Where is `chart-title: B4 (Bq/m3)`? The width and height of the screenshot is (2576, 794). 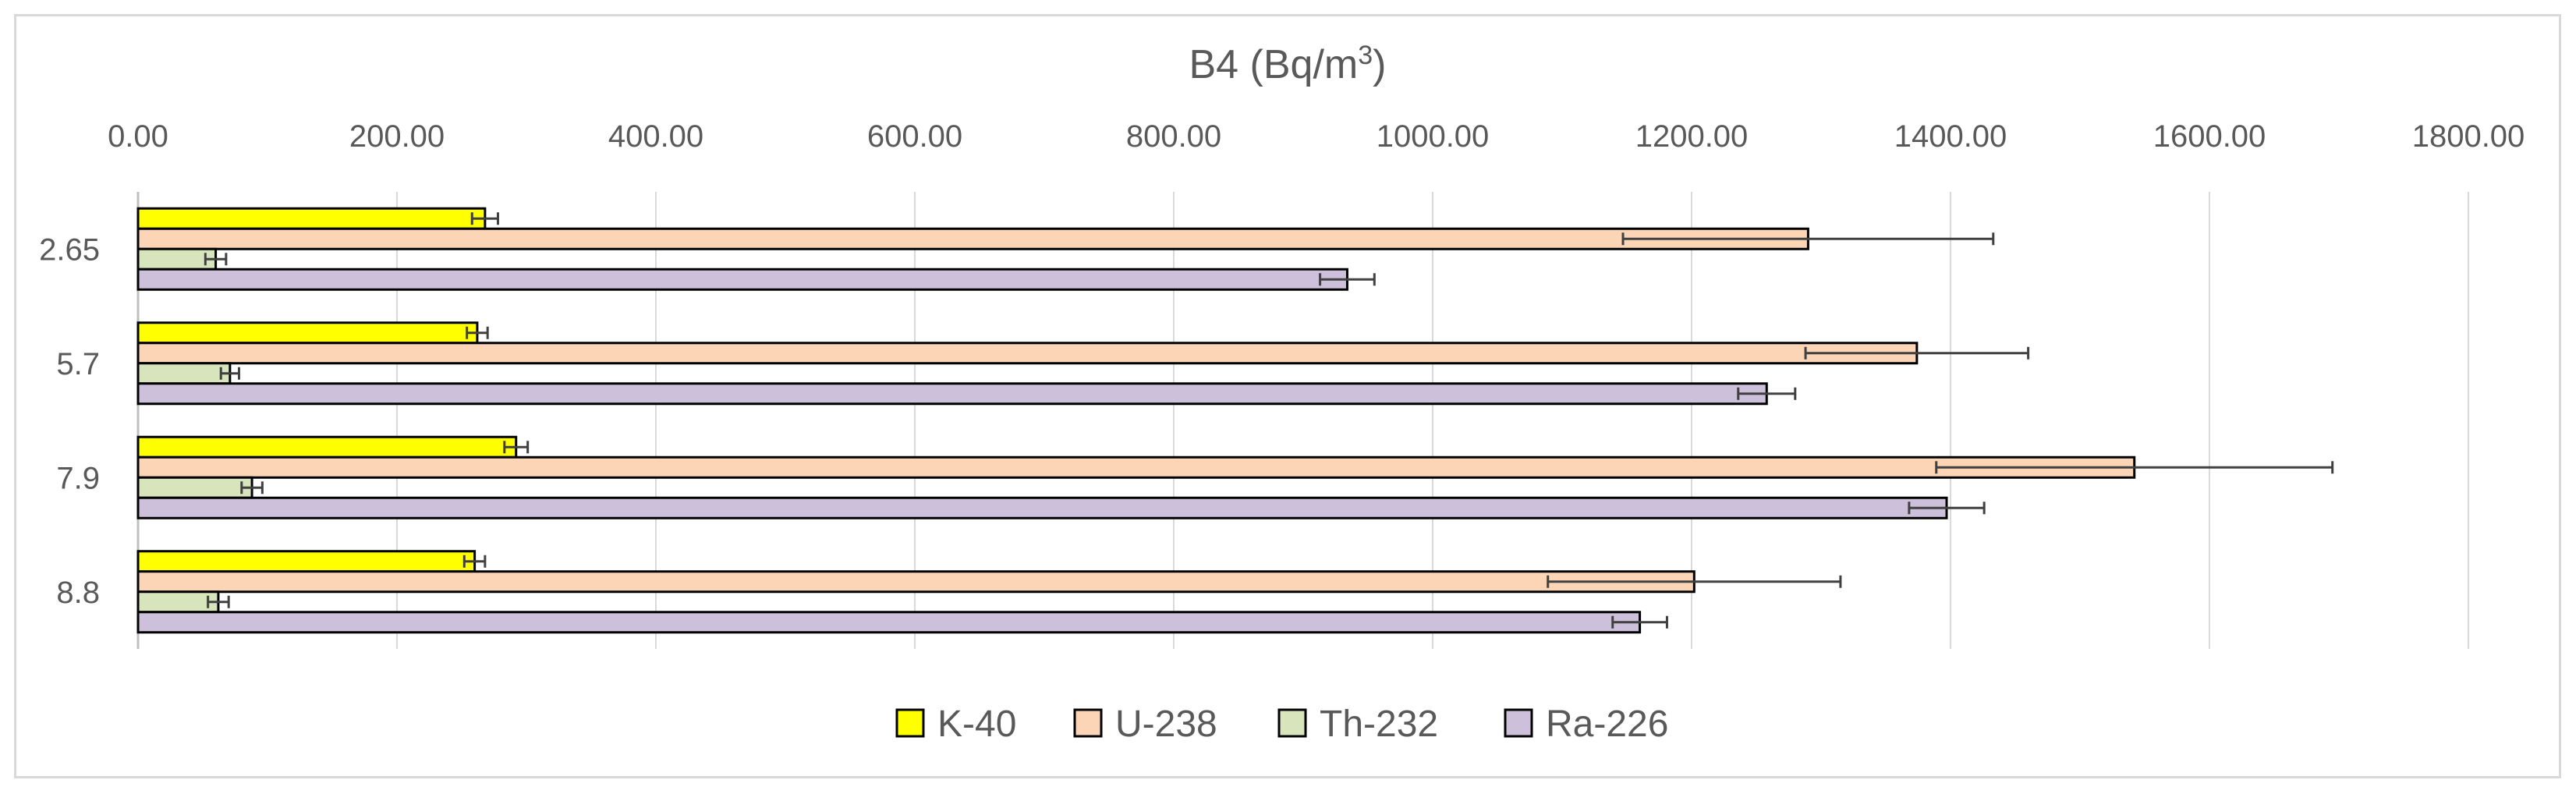 chart-title: B4 (Bq/m3) is located at coordinates (1288, 64).